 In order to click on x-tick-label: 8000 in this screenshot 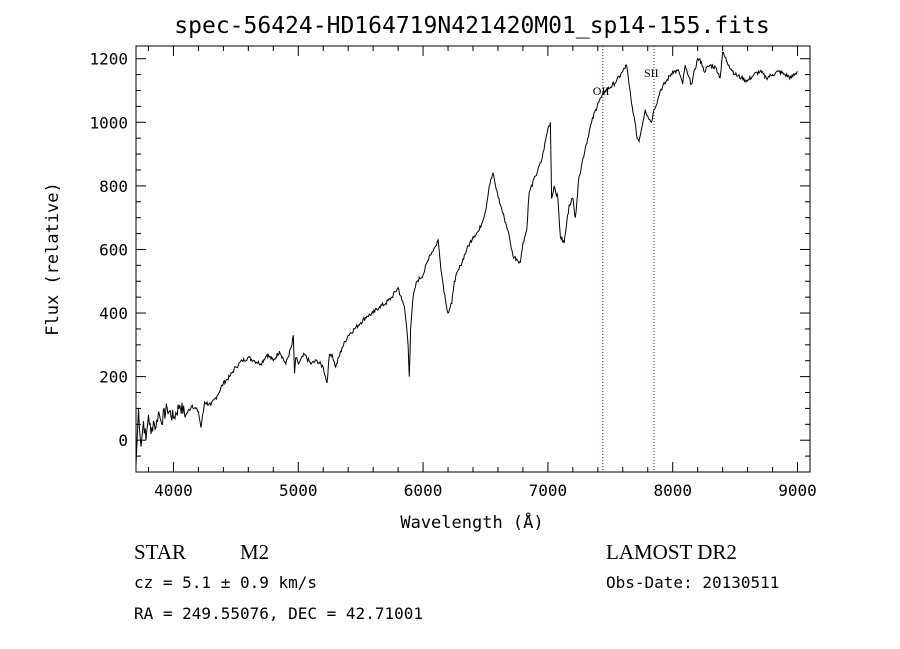, I will do `click(672, 490)`.